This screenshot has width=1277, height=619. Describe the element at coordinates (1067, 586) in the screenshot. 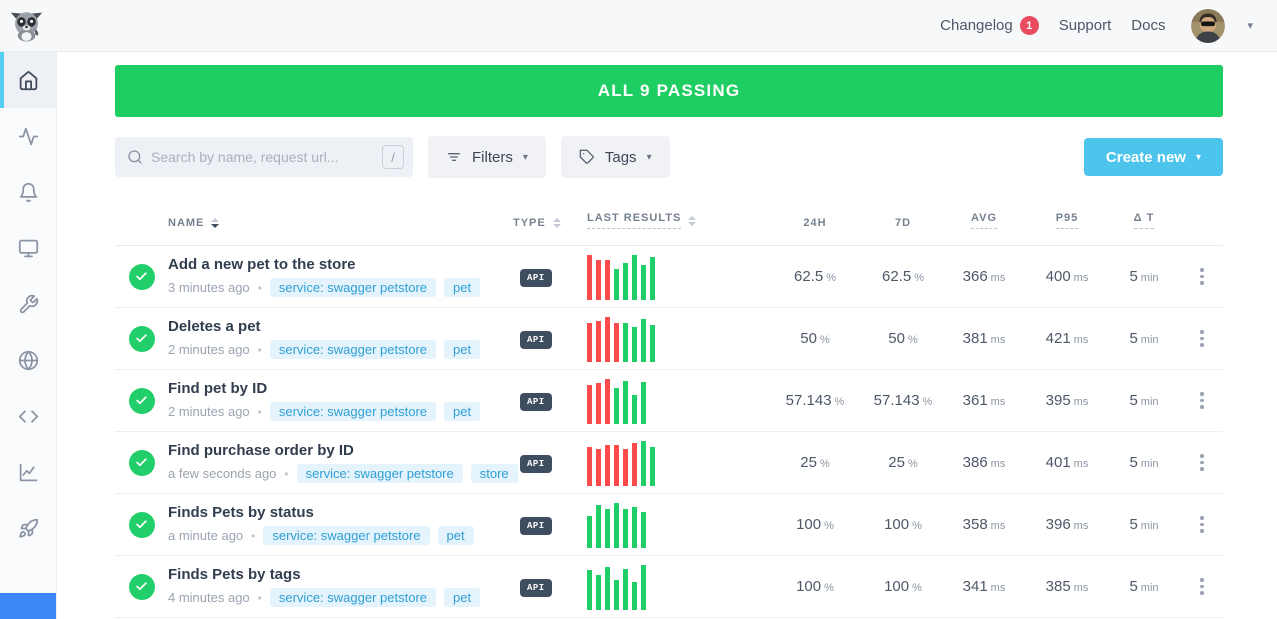

I see `p95-response-time: 385 ms` at that location.